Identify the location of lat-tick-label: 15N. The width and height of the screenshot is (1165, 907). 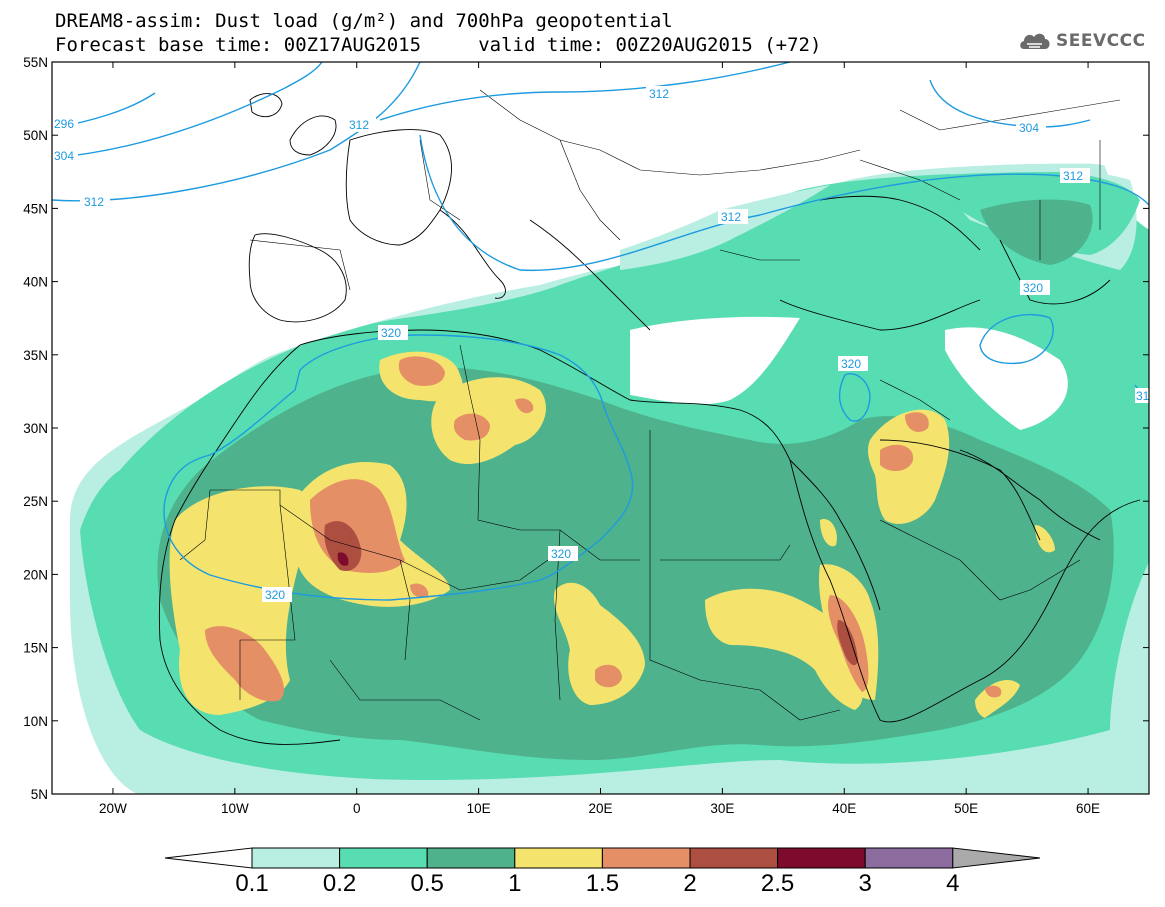
(35, 648).